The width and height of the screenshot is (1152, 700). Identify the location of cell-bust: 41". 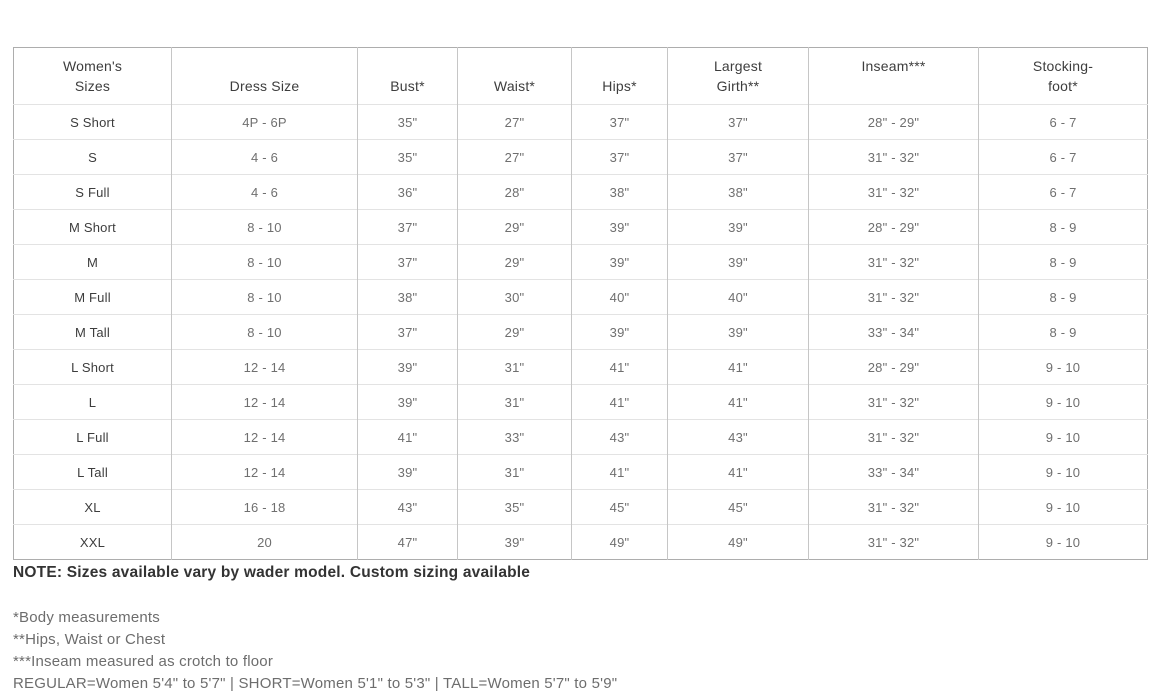
(407, 437).